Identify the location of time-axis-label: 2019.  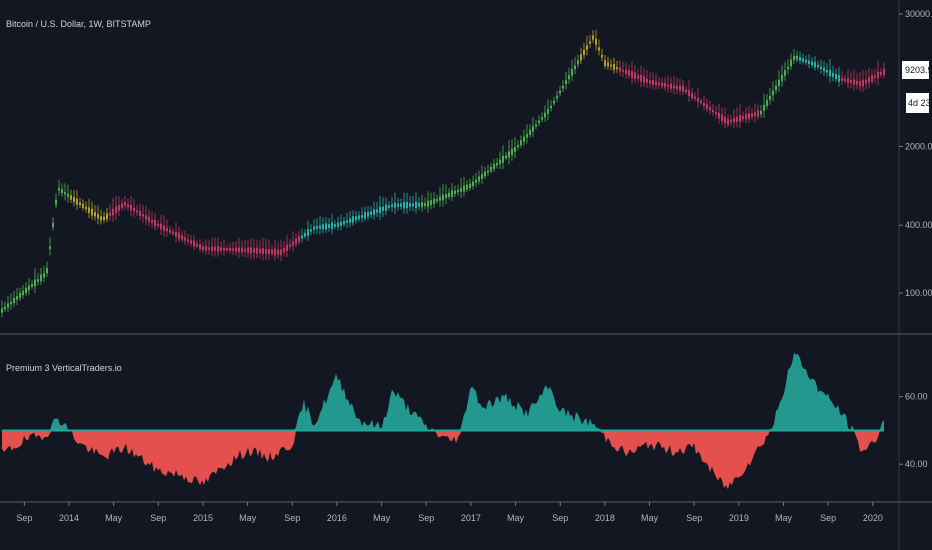
(739, 518).